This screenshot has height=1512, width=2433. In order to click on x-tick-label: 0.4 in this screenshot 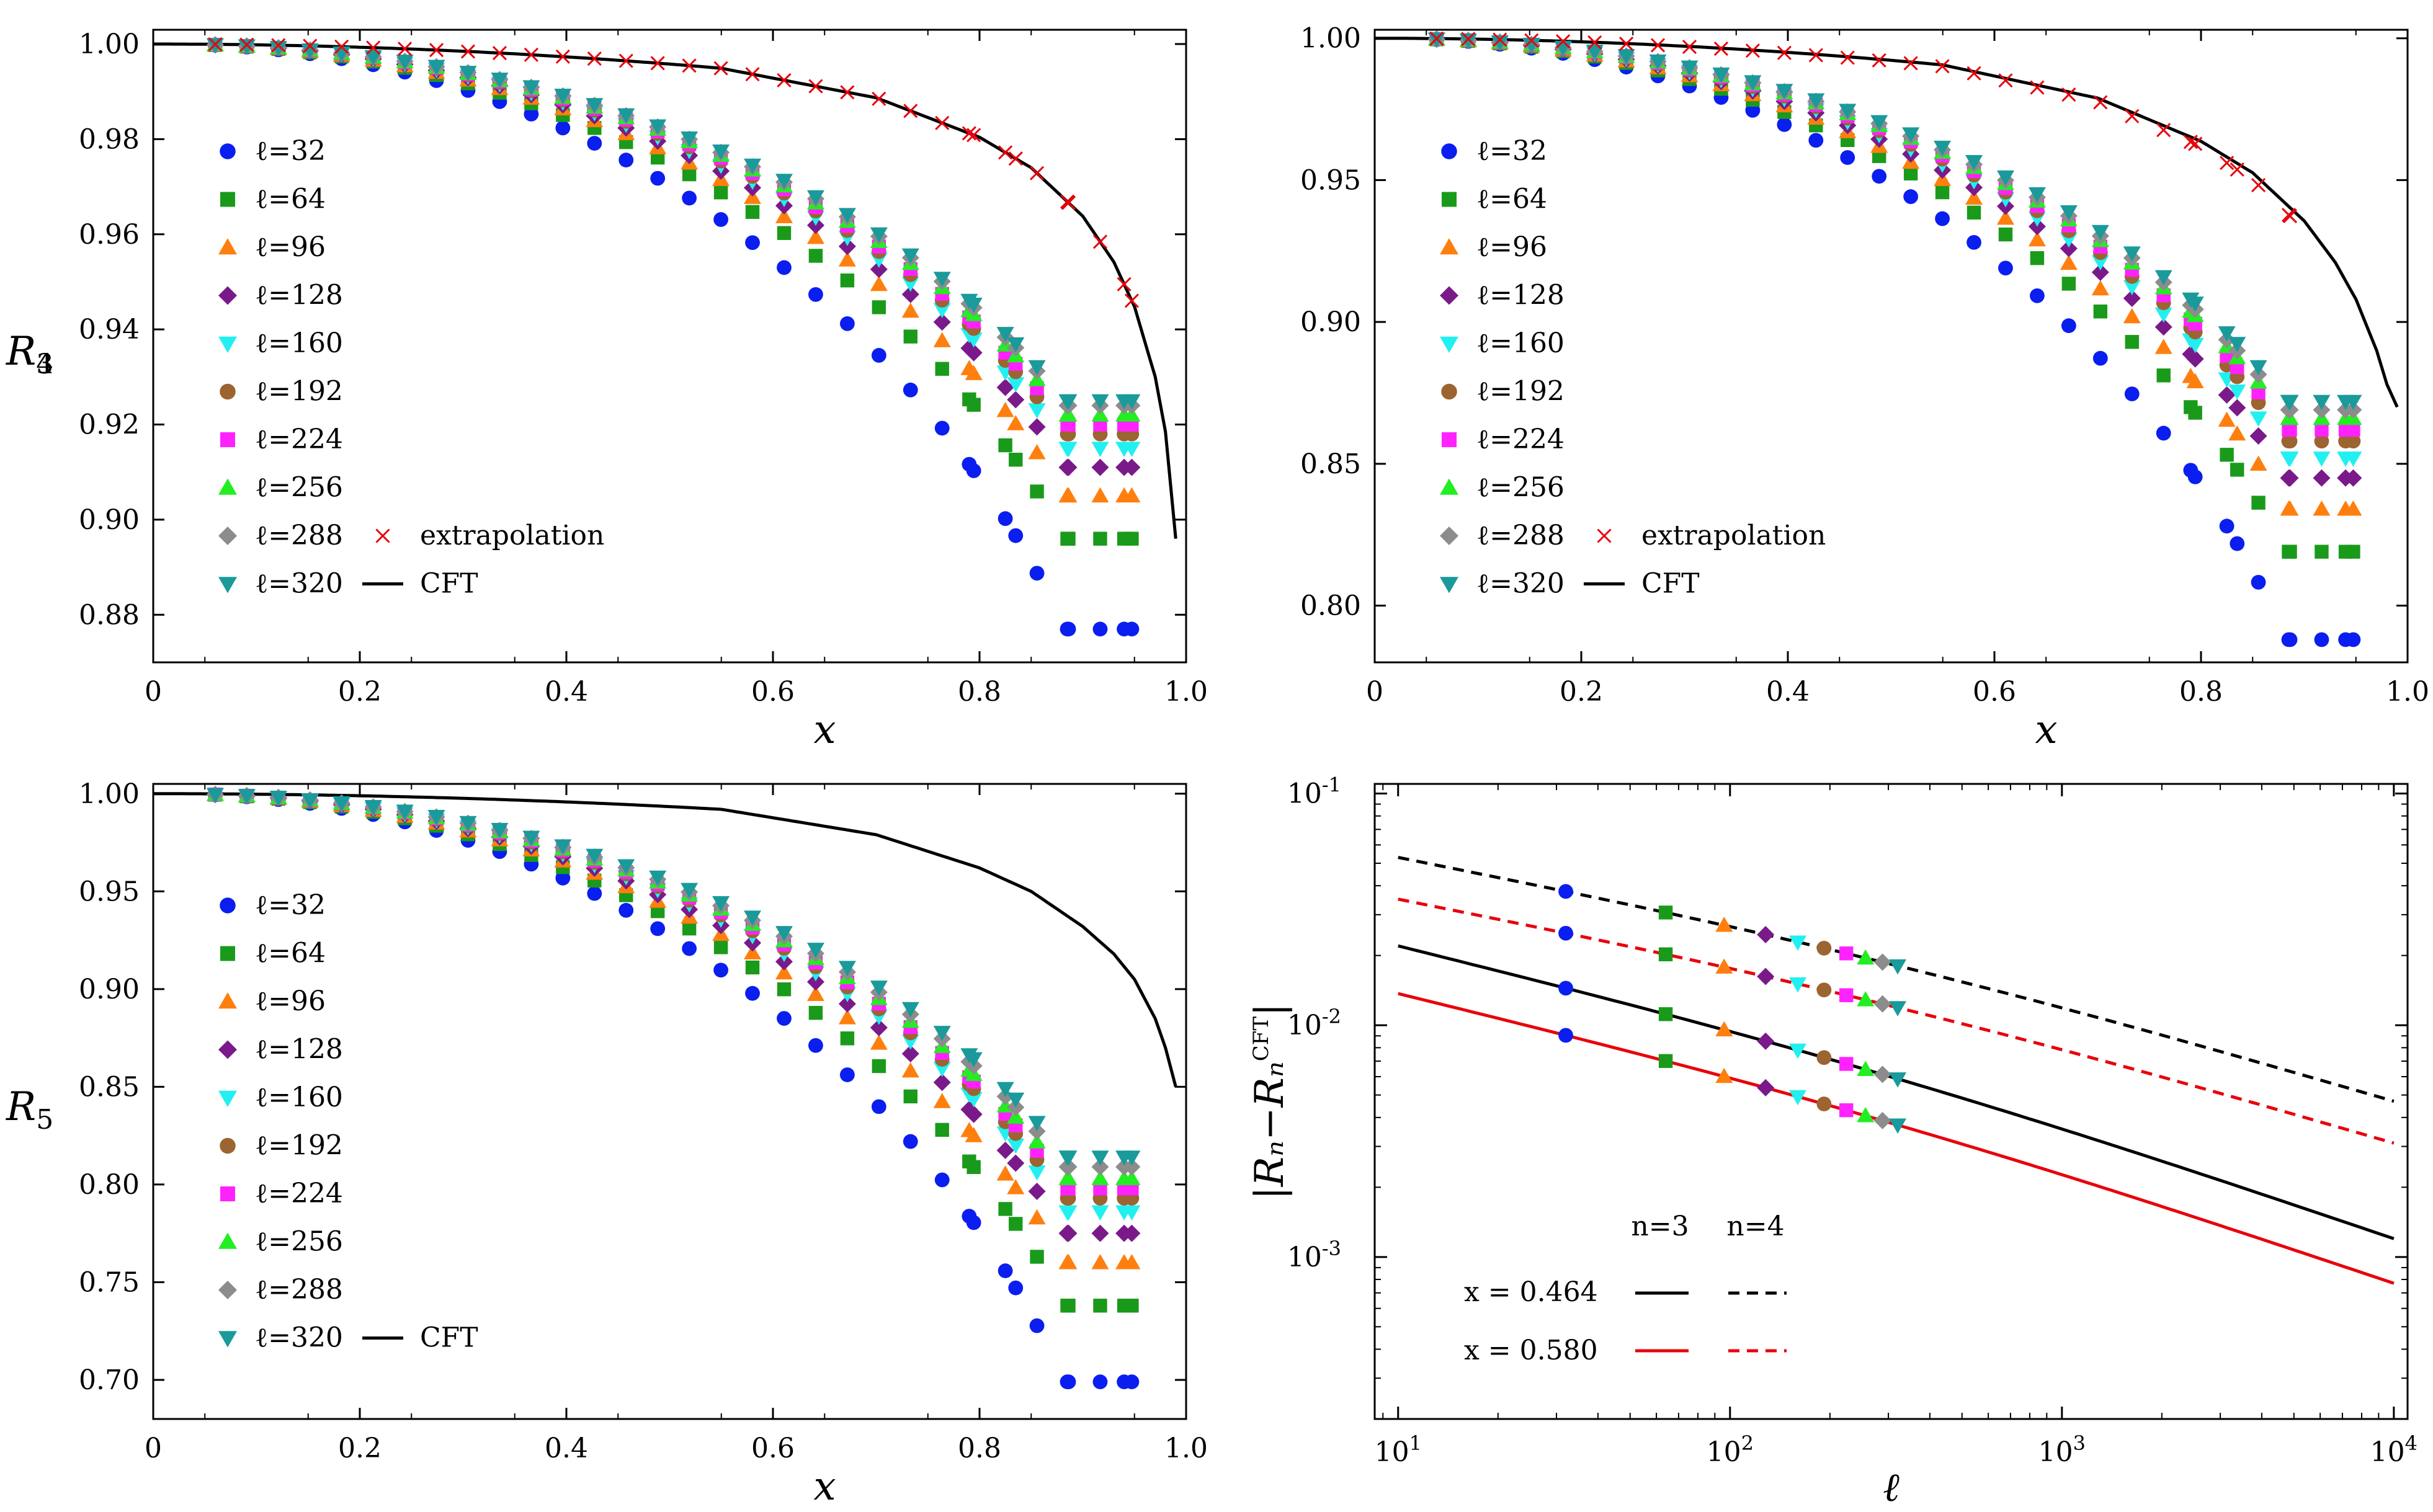, I will do `click(566, 1448)`.